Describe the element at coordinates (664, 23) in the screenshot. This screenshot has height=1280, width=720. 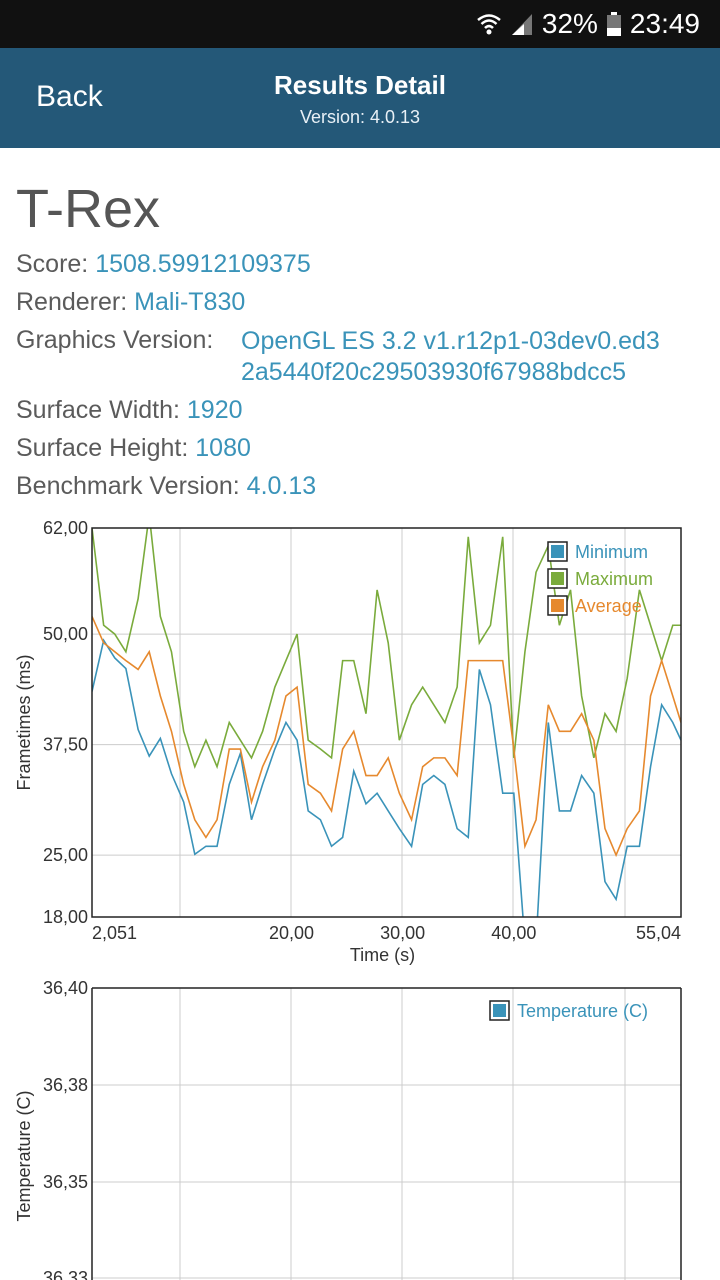
I see `clock: 23:49` at that location.